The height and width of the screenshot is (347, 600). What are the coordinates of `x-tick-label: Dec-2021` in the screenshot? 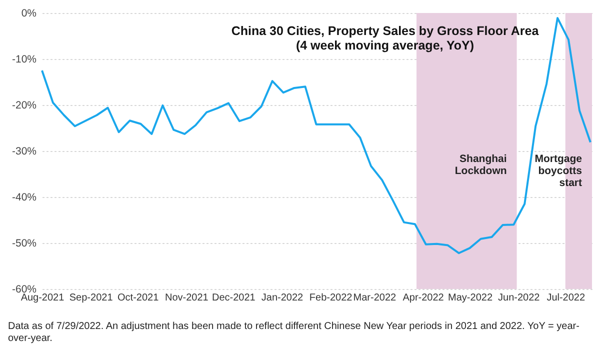 It's located at (234, 298).